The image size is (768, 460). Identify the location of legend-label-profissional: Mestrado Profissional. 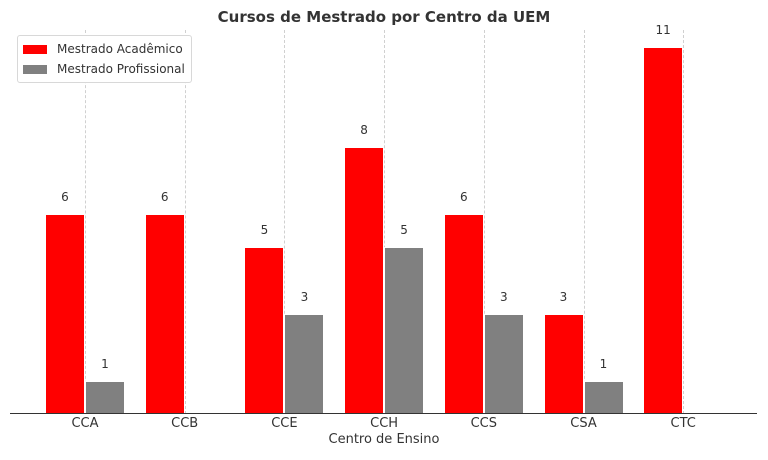
(121, 69).